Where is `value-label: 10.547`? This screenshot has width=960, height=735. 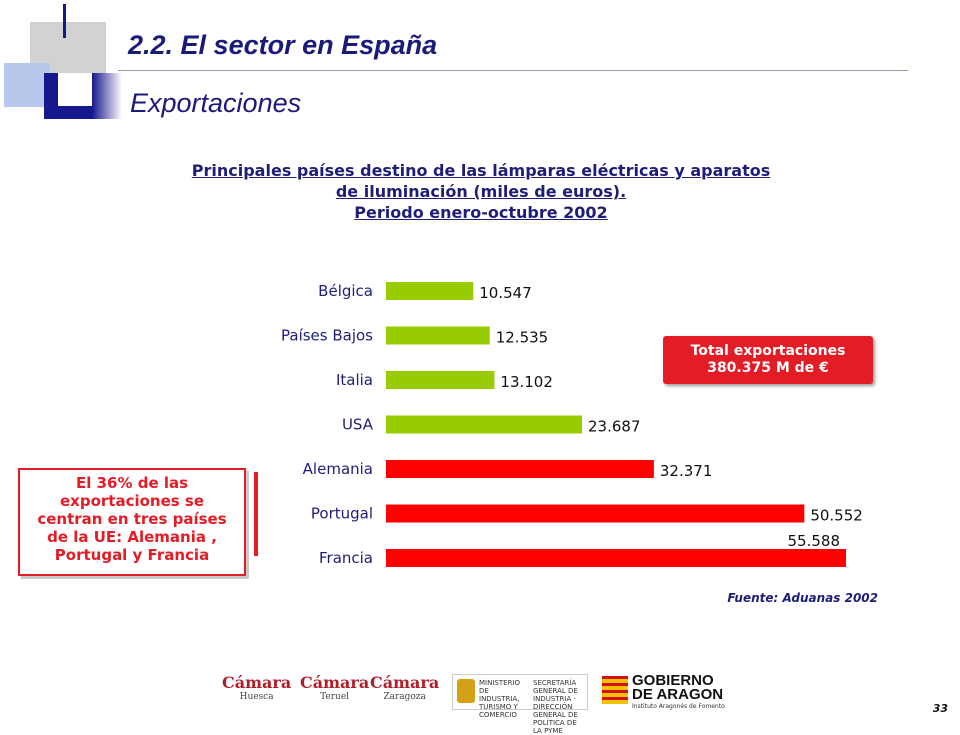 value-label: 10.547 is located at coordinates (505, 293).